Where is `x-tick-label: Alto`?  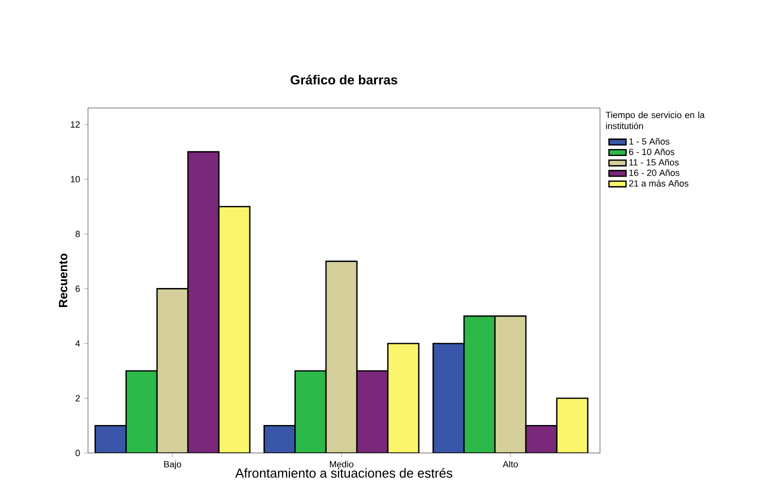 x-tick-label: Alto is located at coordinates (510, 464).